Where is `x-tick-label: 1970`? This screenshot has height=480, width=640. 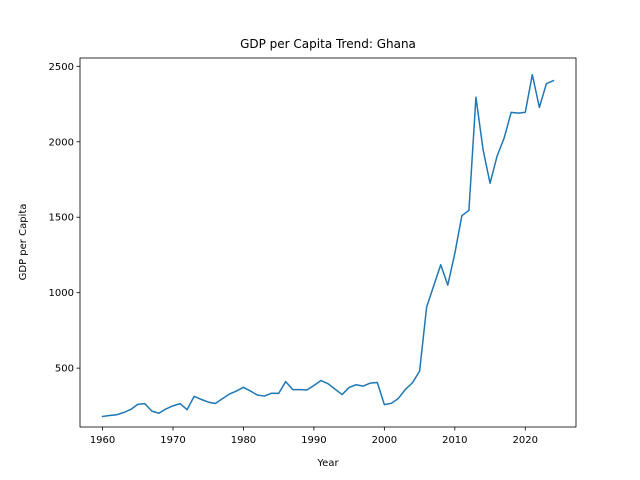 x-tick-label: 1970 is located at coordinates (172, 440).